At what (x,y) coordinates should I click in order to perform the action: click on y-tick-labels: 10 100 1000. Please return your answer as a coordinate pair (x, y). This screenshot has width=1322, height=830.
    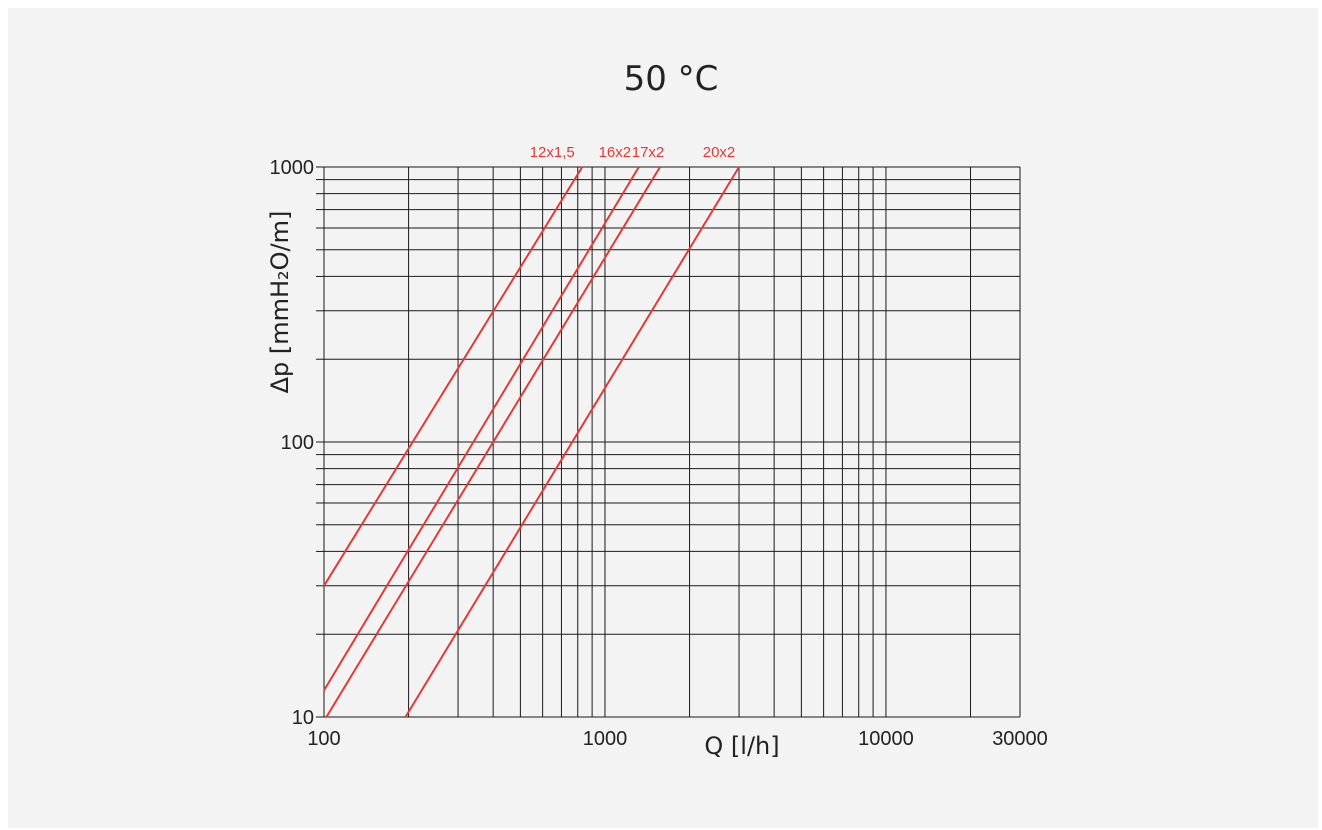
    Looking at the image, I should click on (292, 443).